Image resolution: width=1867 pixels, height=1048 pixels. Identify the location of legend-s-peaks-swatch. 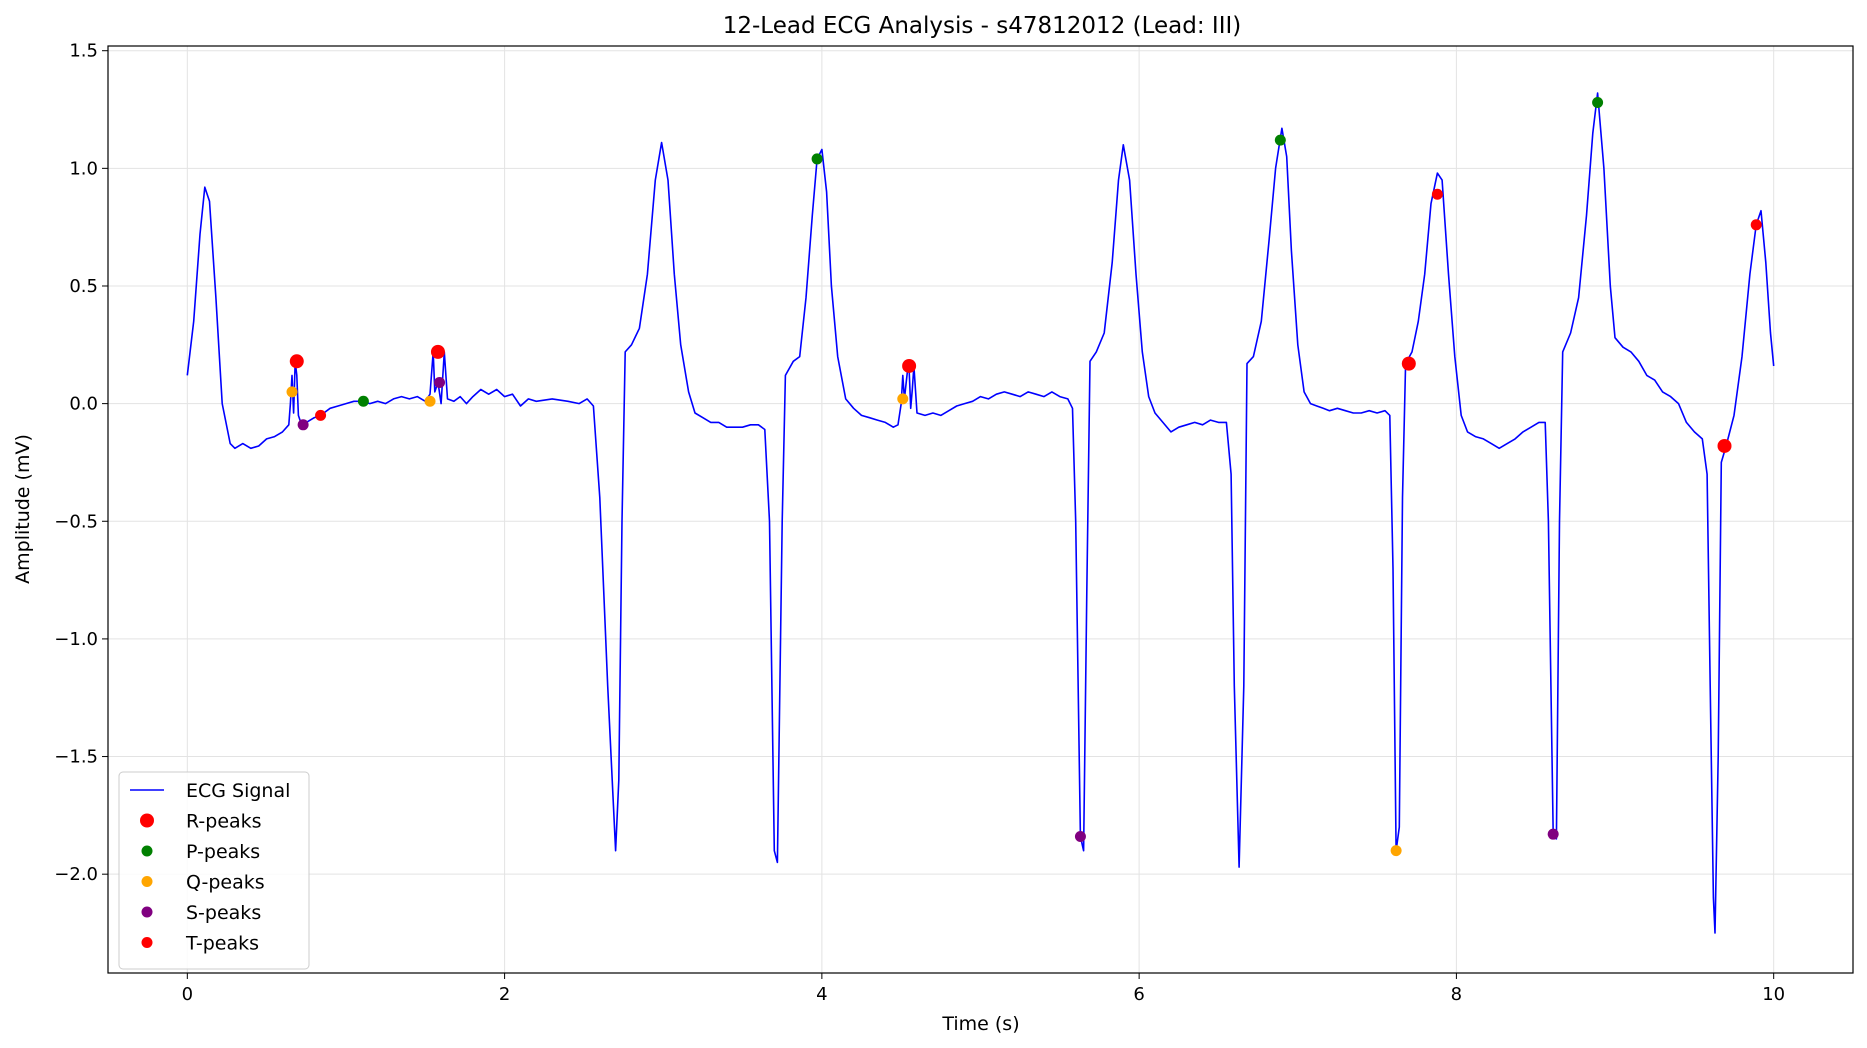
(147, 912).